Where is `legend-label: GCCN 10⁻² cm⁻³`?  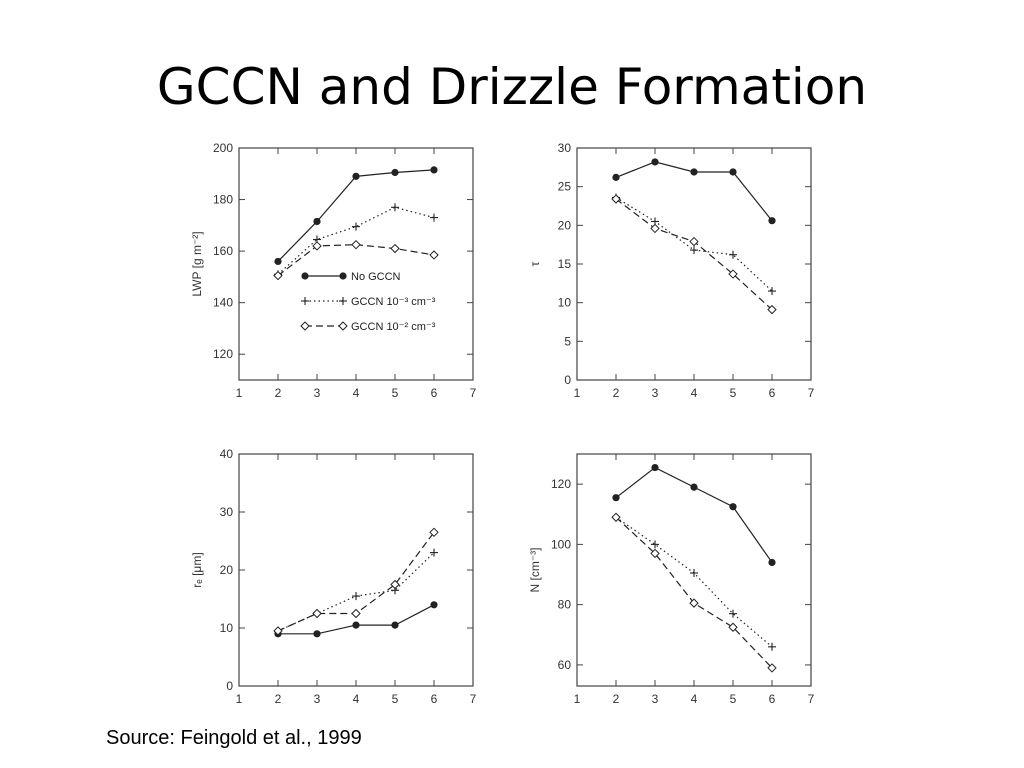
legend-label: GCCN 10⁻² cm⁻³ is located at coordinates (393, 327).